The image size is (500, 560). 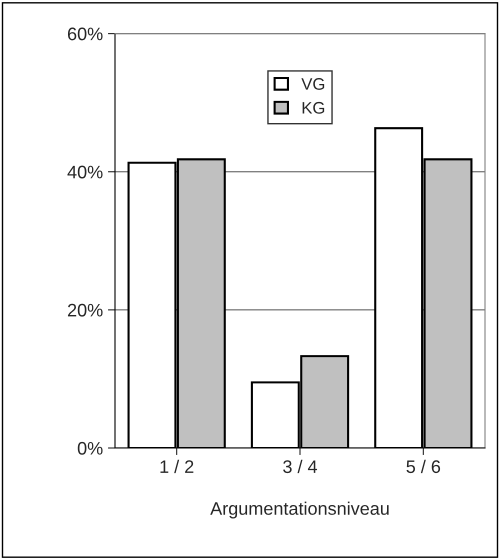 What do you see at coordinates (313, 108) in the screenshot?
I see `legend-label: KG` at bounding box center [313, 108].